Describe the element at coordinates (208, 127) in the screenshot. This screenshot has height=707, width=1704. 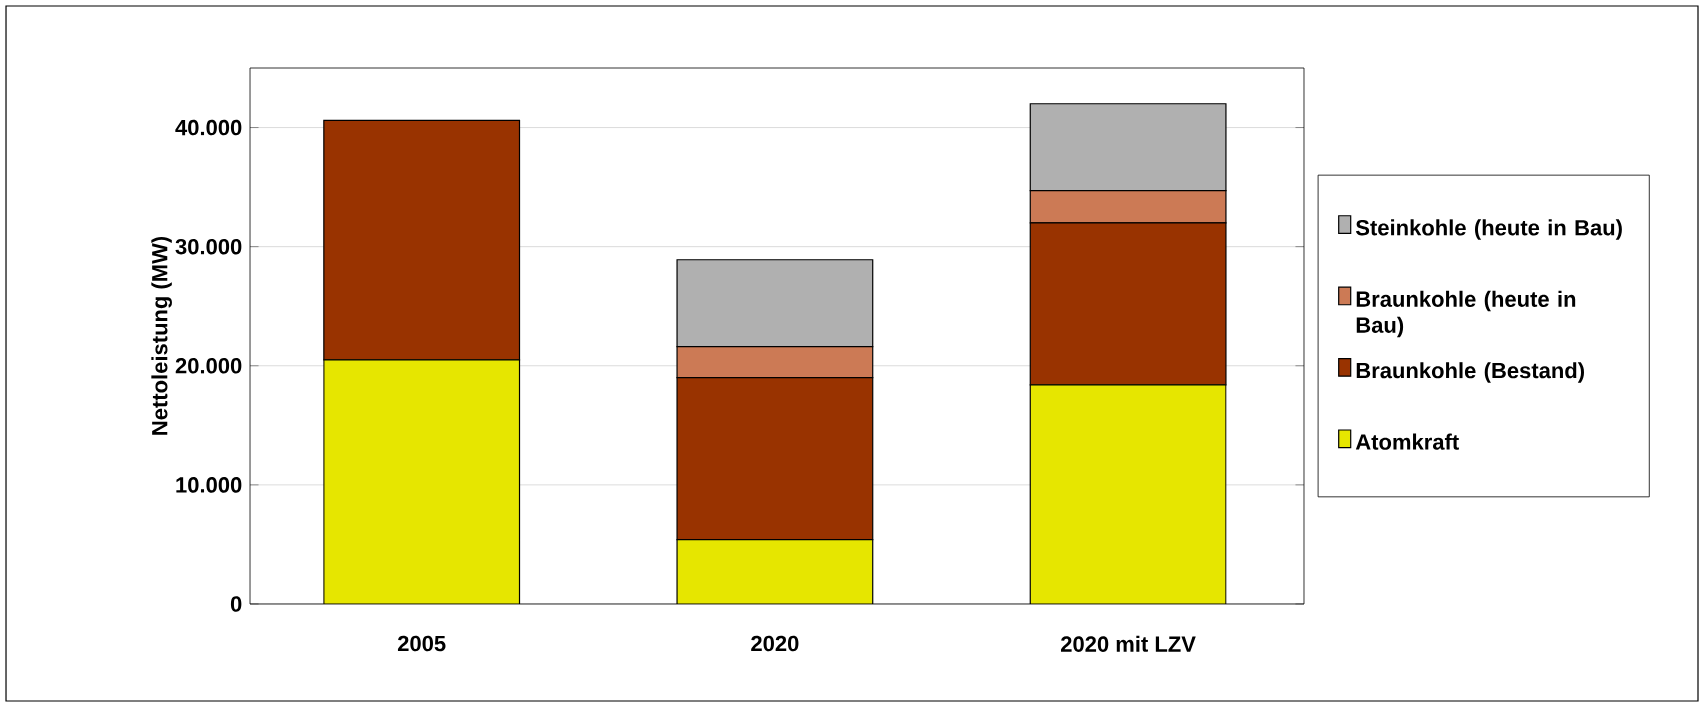
I see `y-tick-label: 40.000` at that location.